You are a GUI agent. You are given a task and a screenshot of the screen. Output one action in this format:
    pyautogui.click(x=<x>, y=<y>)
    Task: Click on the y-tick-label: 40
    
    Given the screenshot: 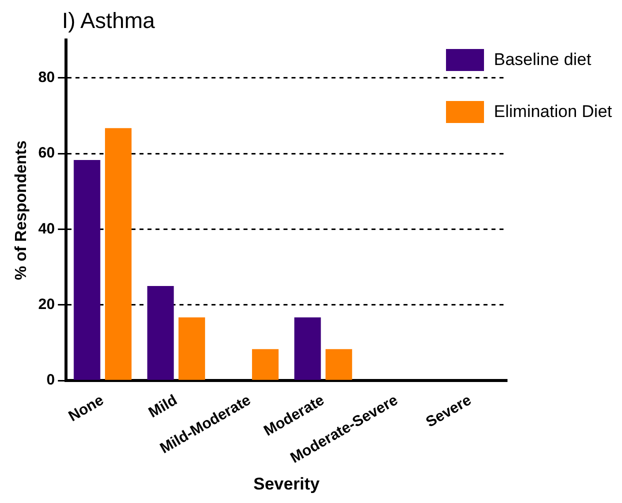 What is the action you would take?
    pyautogui.click(x=46, y=229)
    